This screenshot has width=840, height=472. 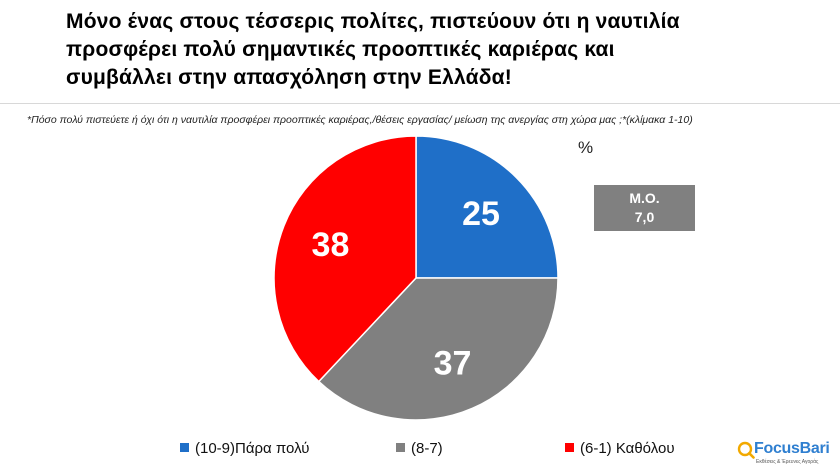 I want to click on slice-value-label: 38, so click(x=331, y=245).